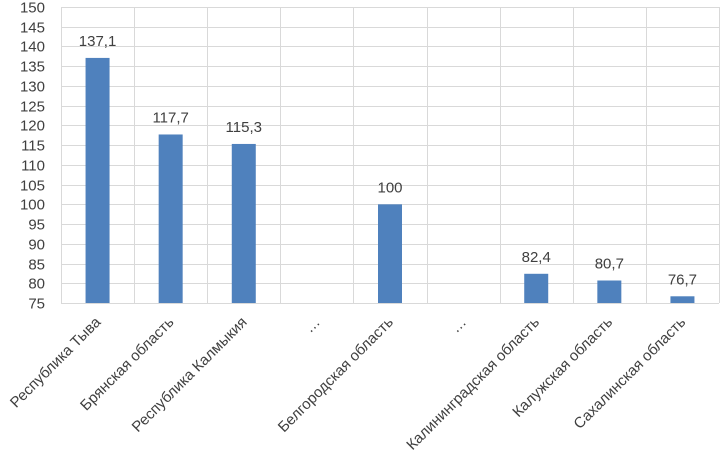  What do you see at coordinates (33, 166) in the screenshot?
I see `y-tick-label: 110` at bounding box center [33, 166].